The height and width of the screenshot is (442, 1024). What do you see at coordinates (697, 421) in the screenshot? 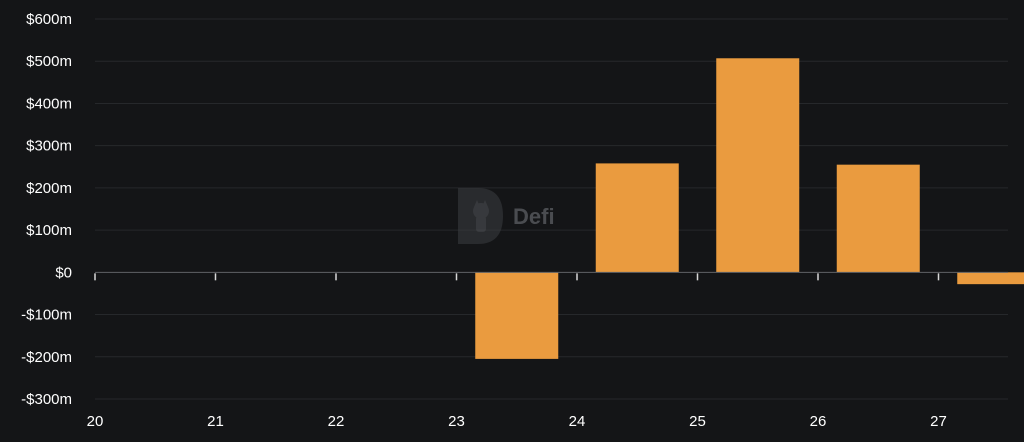
I see `x-tick-label: 25` at bounding box center [697, 421].